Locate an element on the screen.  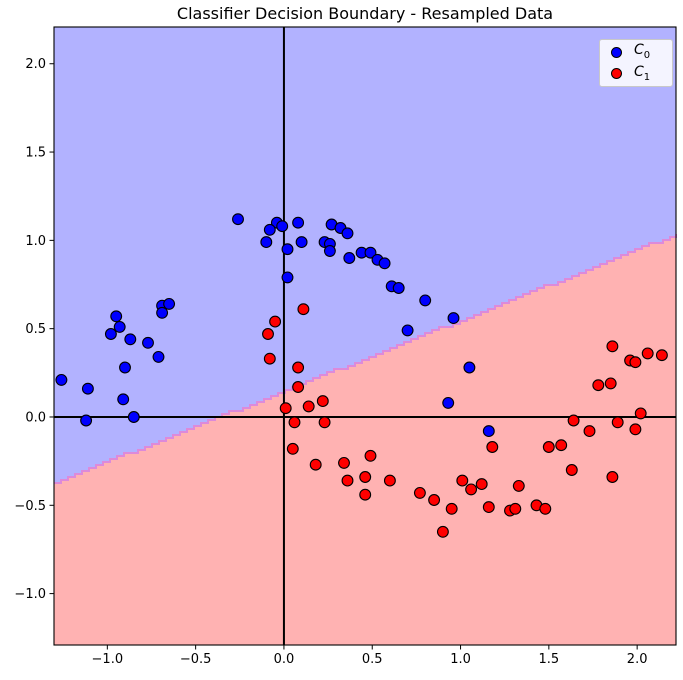
x-tick-label: 1.0 is located at coordinates (460, 659).